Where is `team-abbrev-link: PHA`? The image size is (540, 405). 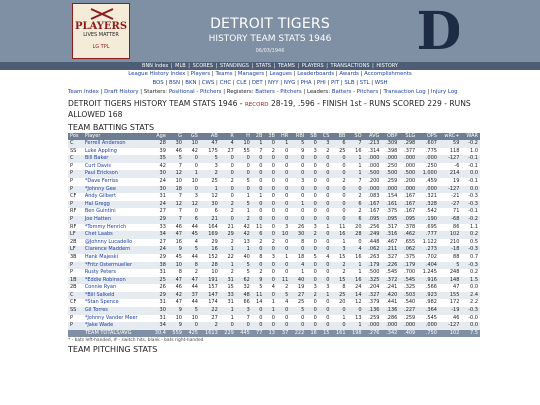 team-abbrev-link: PHA is located at coordinates (306, 83).